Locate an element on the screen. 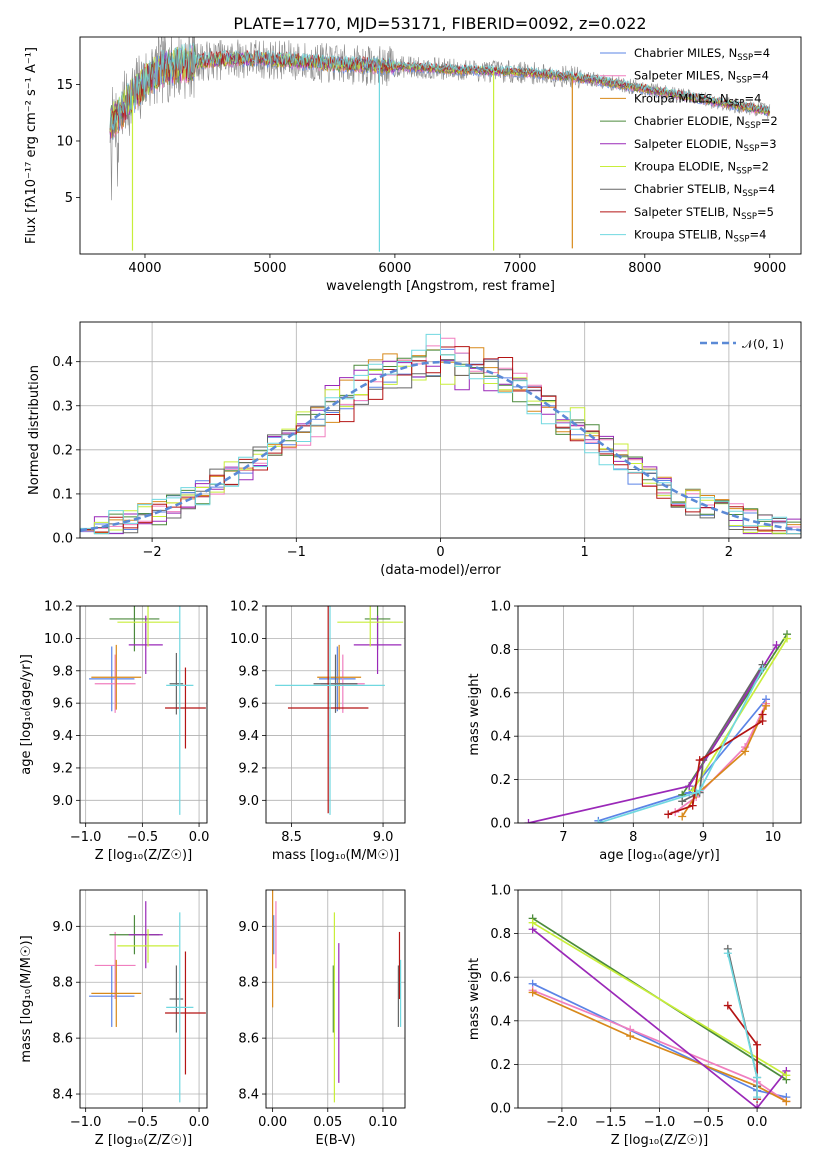 The image size is (819, 1170). y-tick-label: 9.4 is located at coordinates (248, 736).